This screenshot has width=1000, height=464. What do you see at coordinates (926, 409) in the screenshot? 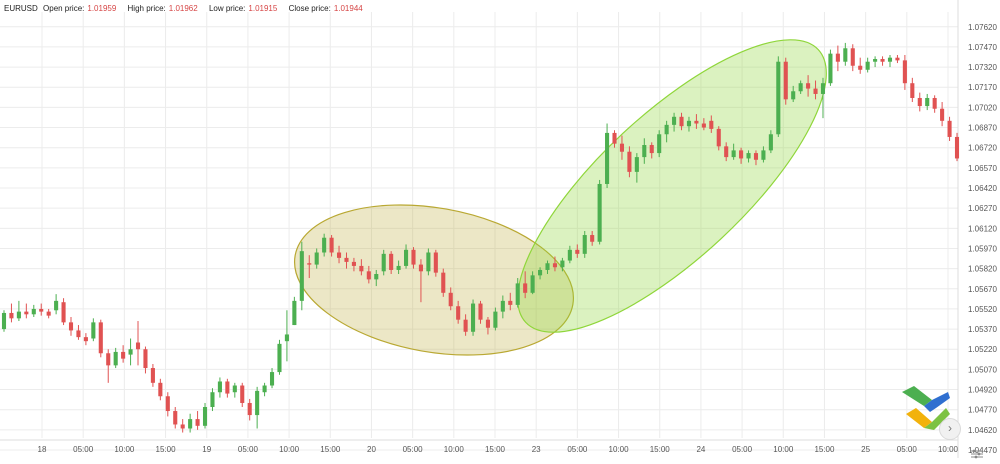
I see `brand-logo-icon` at bounding box center [926, 409].